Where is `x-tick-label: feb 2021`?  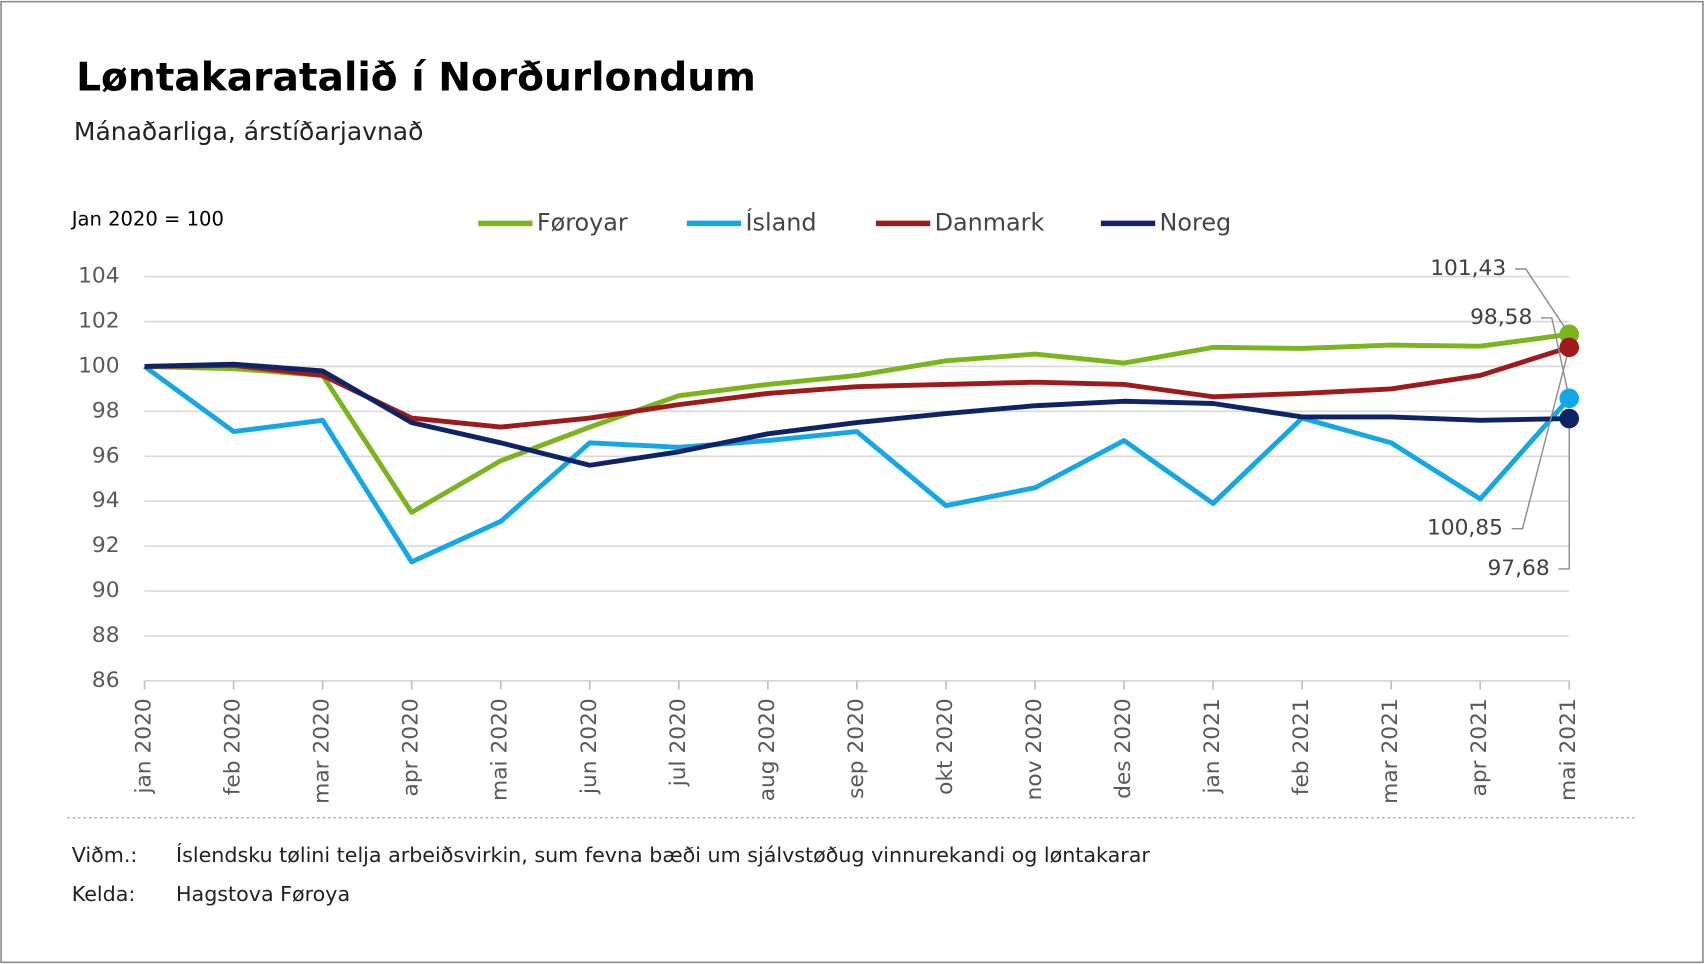
x-tick-label: feb 2021 is located at coordinates (1301, 746).